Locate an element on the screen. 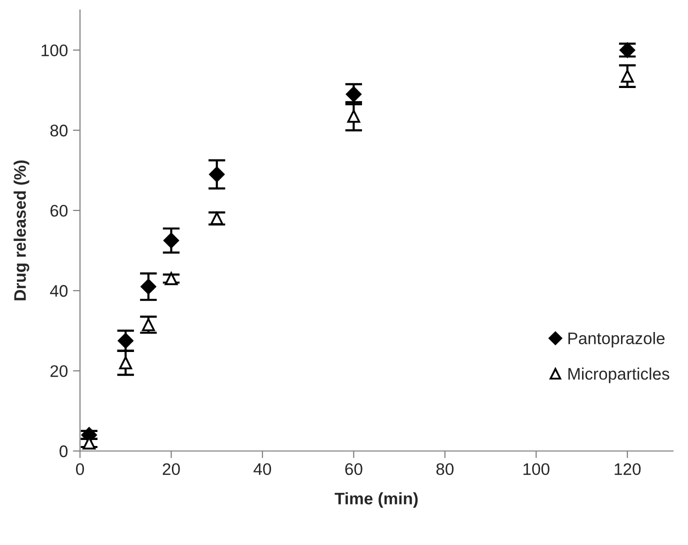  y-tick-label: 40 is located at coordinates (59, 291).